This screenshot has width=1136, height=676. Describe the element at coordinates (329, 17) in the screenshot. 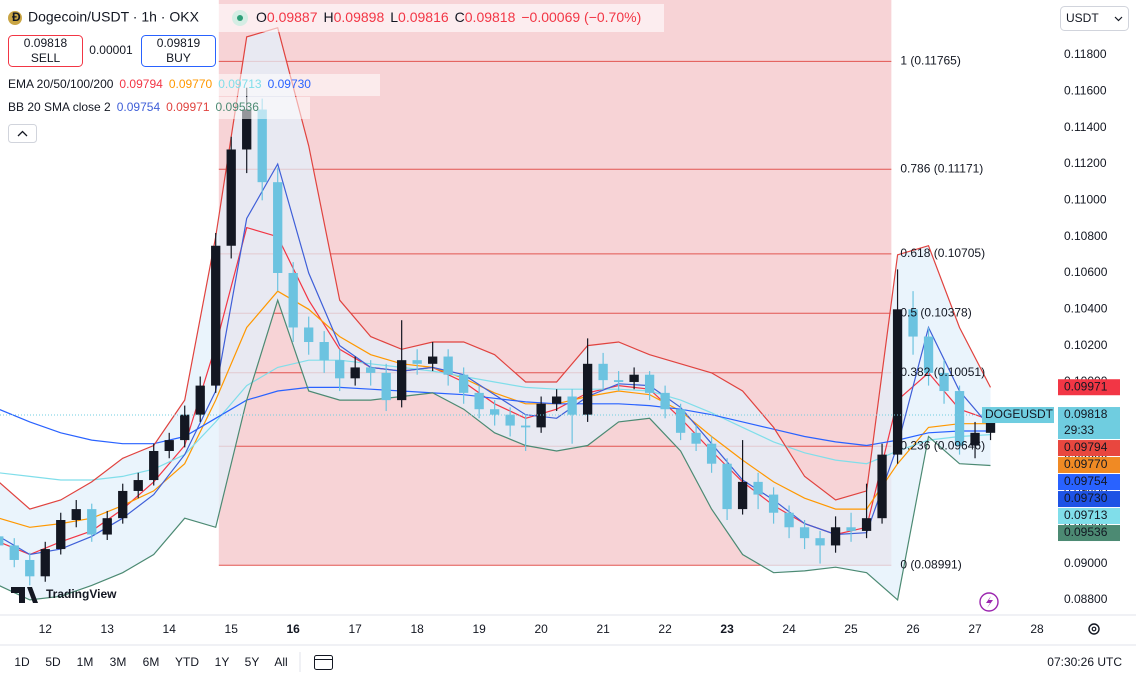

I see `ohlc-key: H` at that location.